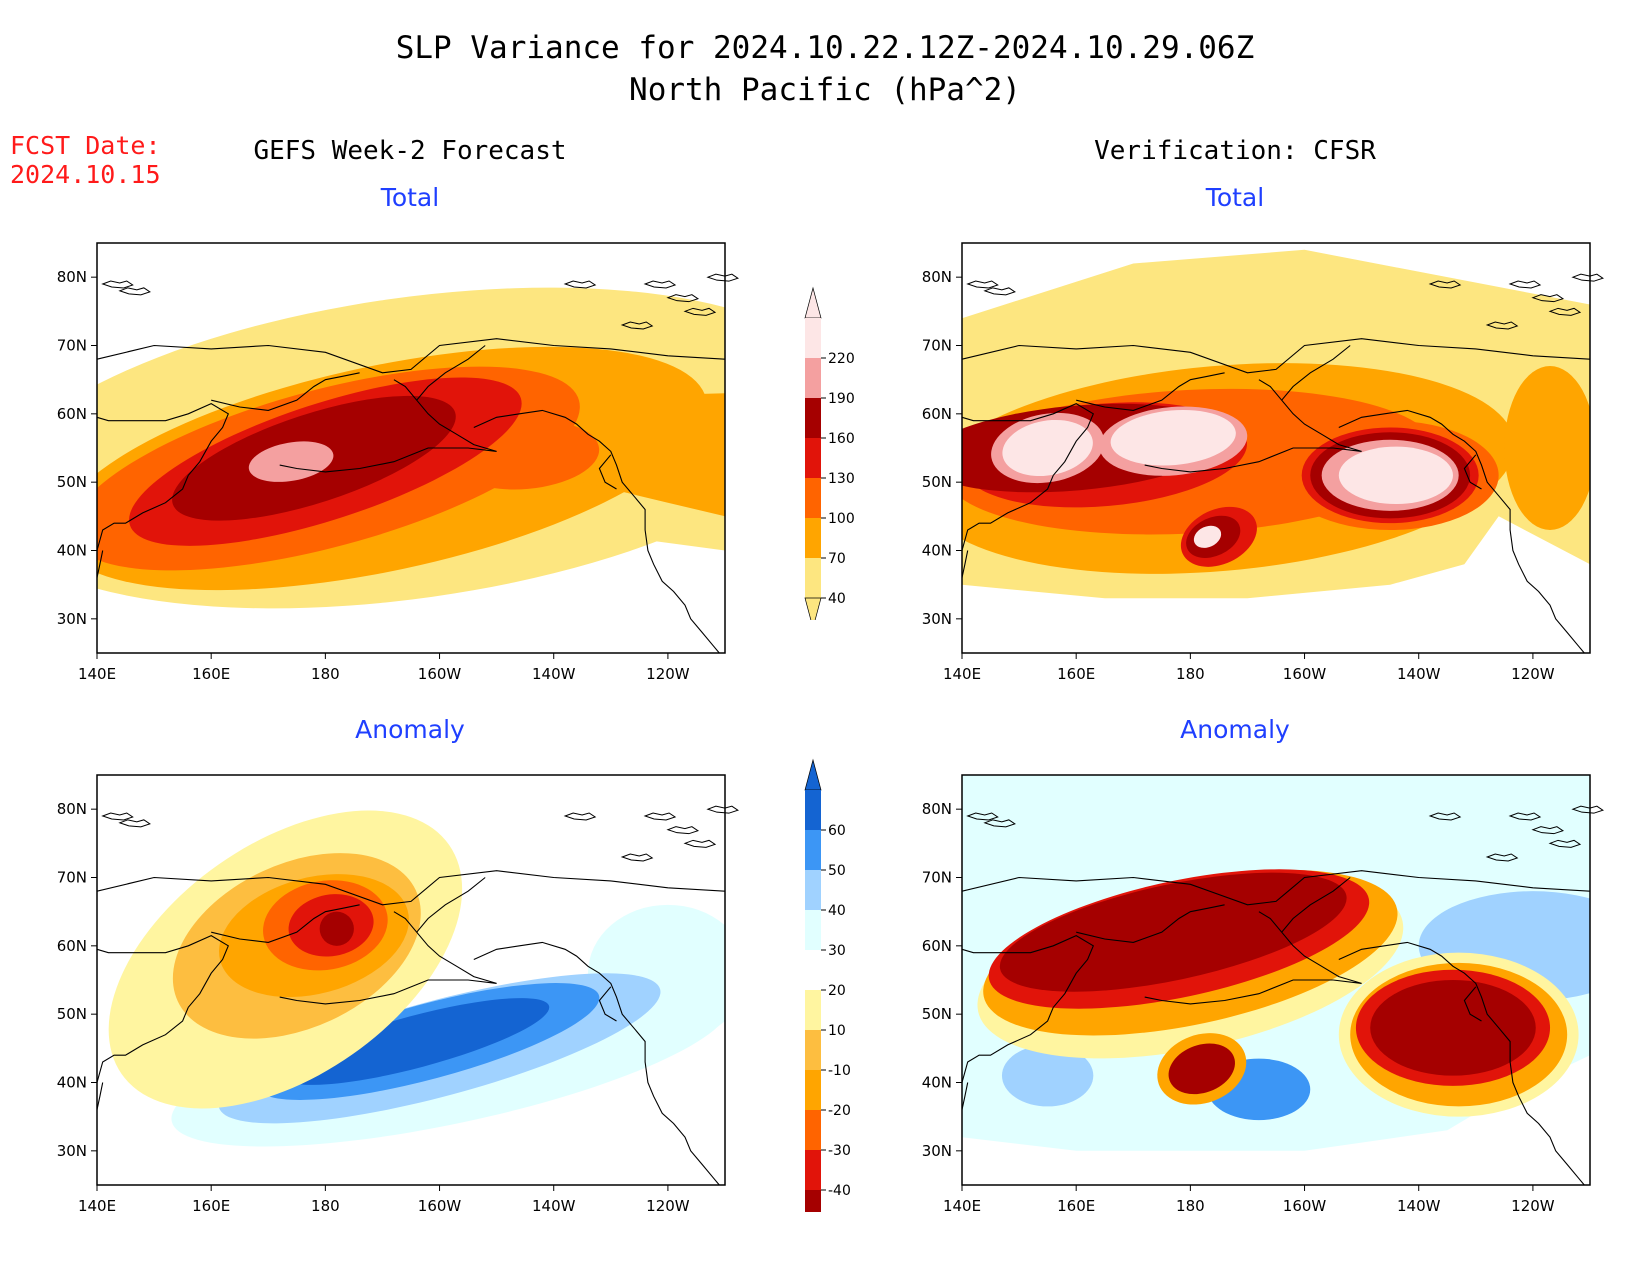  Describe the element at coordinates (829, 453) in the screenshot. I see `colorbar-total: 220 190 160 130 100 70 40` at that location.